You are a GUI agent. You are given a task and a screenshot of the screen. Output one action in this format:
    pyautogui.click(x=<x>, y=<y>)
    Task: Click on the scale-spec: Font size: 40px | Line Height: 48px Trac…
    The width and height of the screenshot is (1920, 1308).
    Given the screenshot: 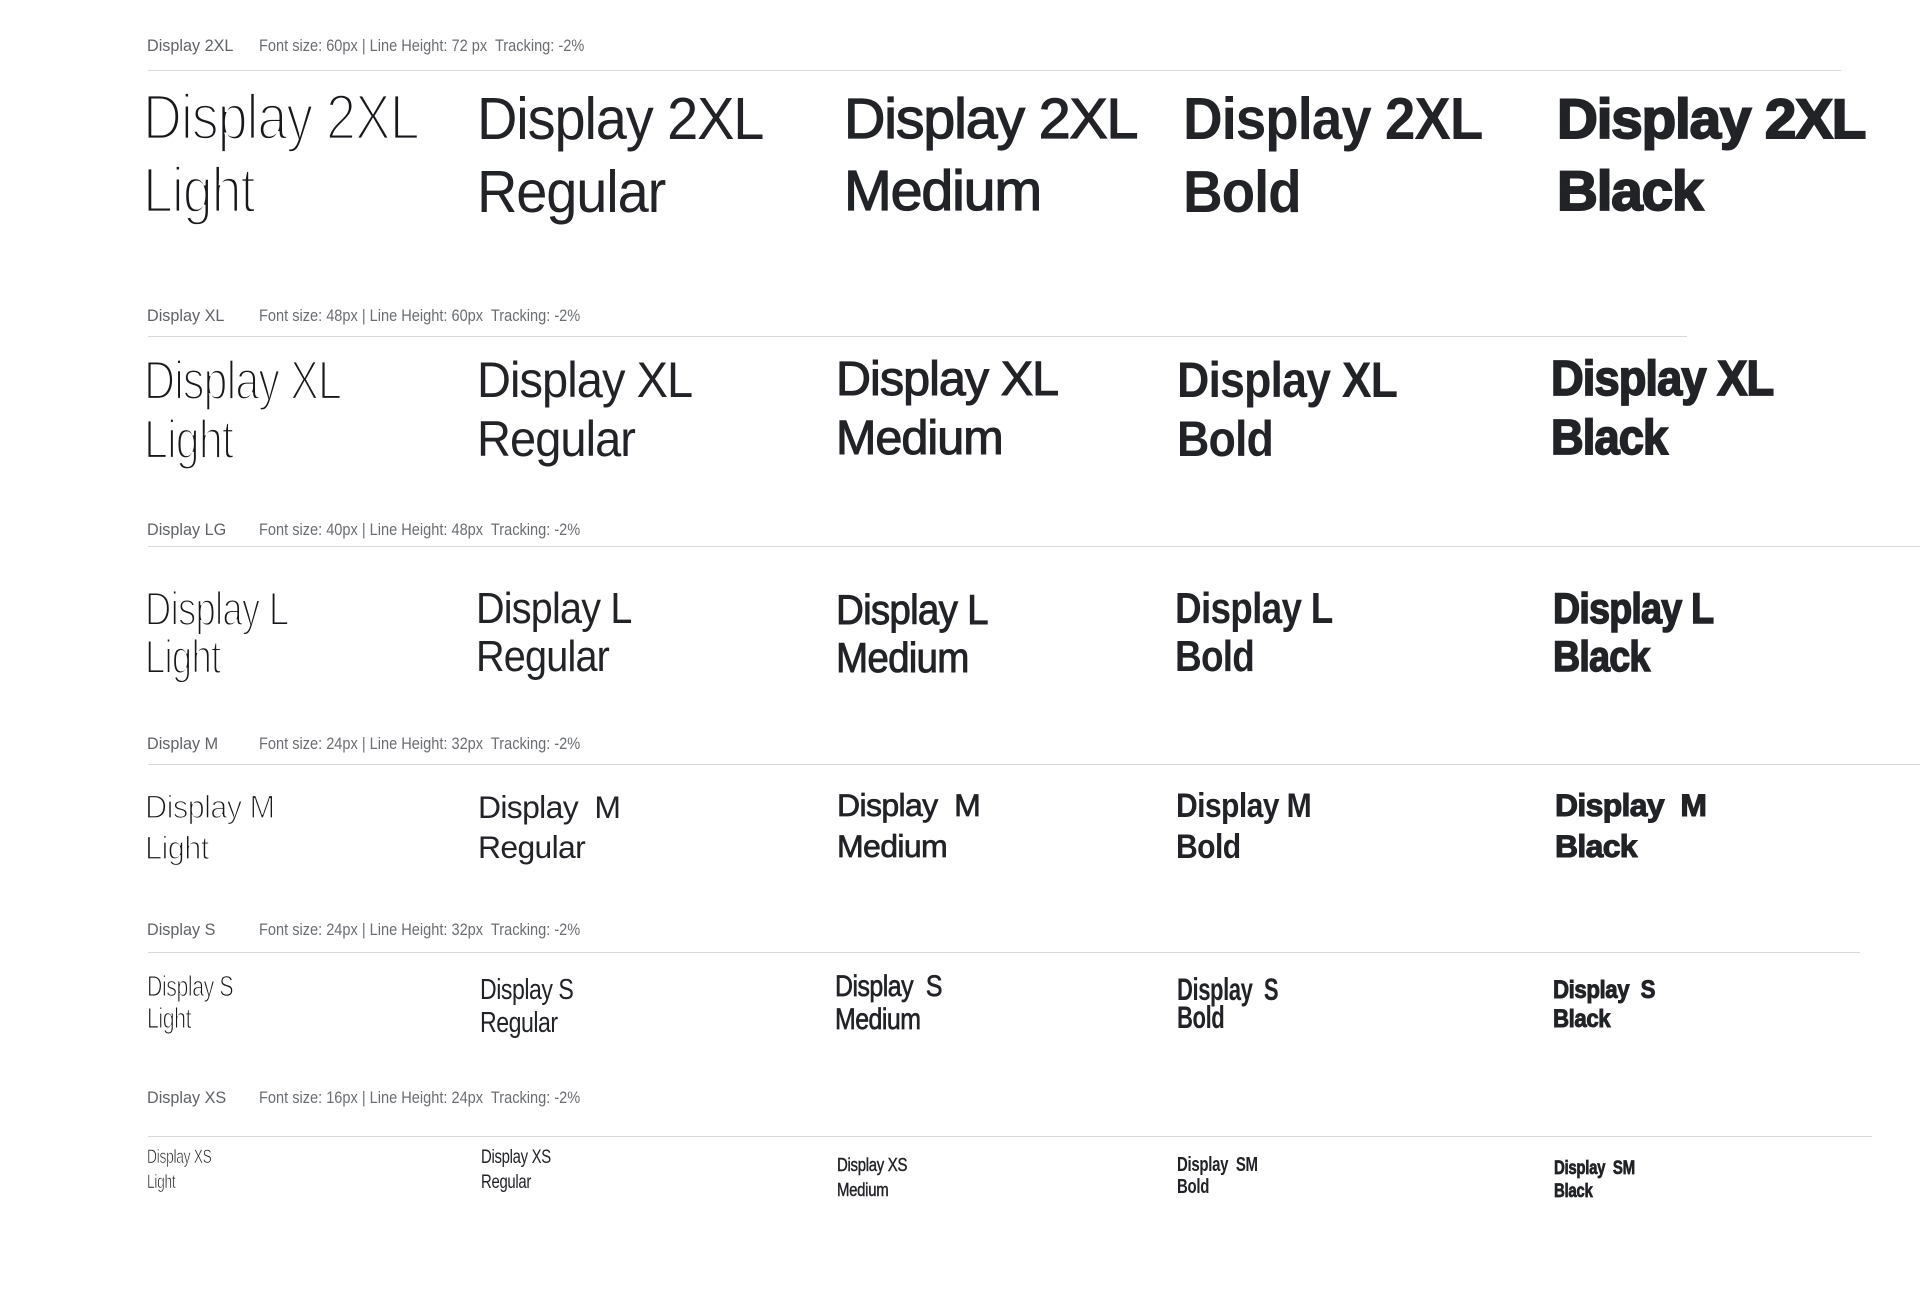 What is the action you would take?
    pyautogui.click(x=419, y=530)
    